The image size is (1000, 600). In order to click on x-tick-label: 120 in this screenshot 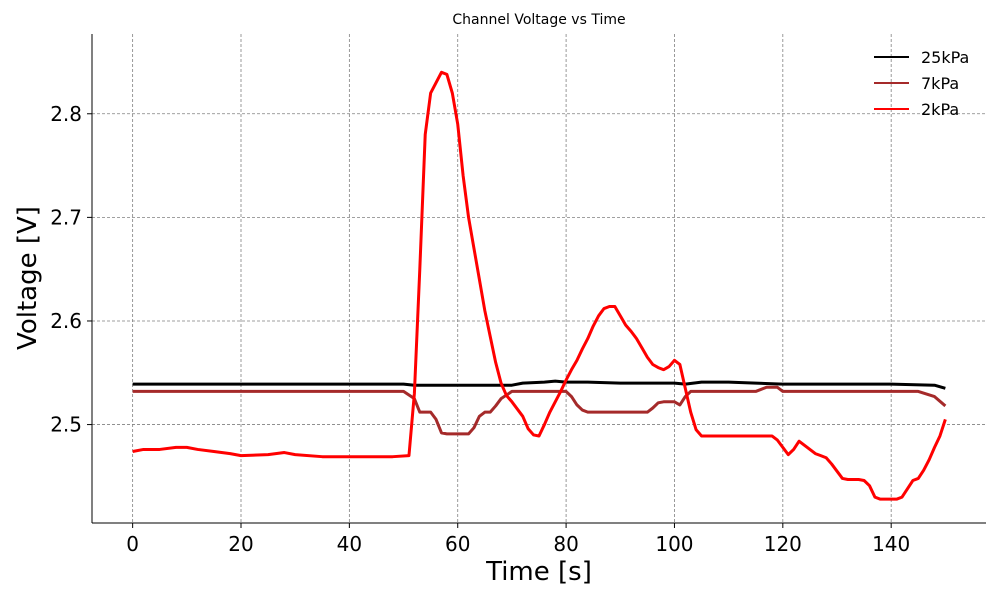, I will do `click(783, 544)`.